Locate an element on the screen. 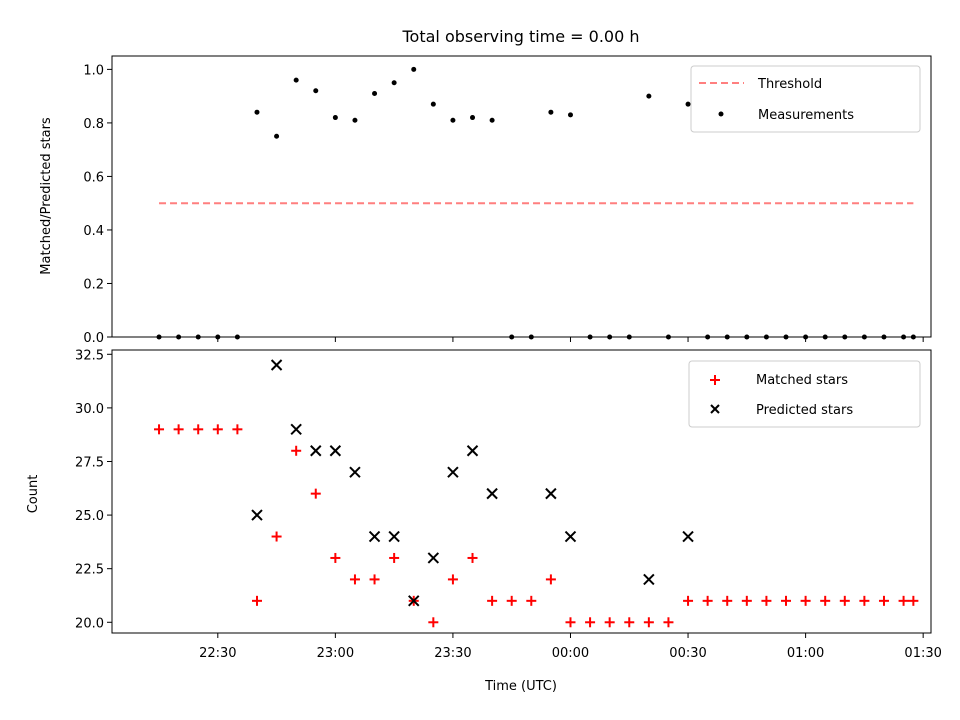  top-y-tick-label: 0.6 is located at coordinates (93, 177).